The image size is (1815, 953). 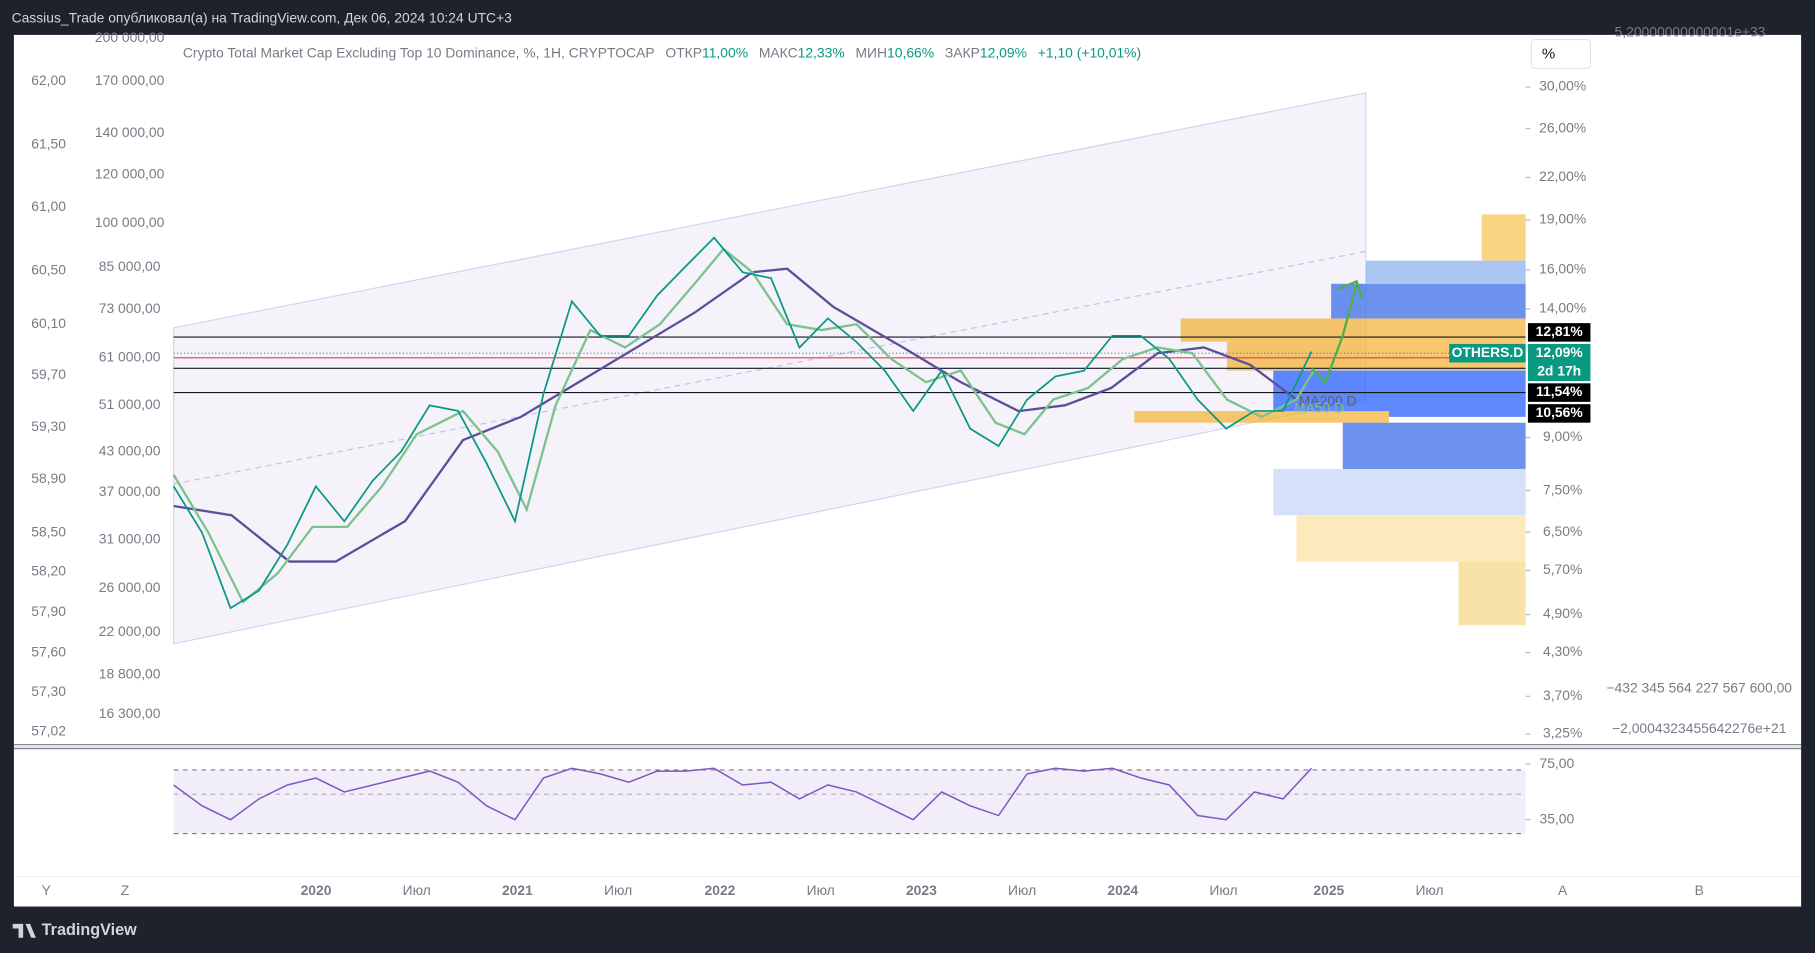 What do you see at coordinates (130, 404) in the screenshot?
I see `left-axis-label: 51 000,00` at bounding box center [130, 404].